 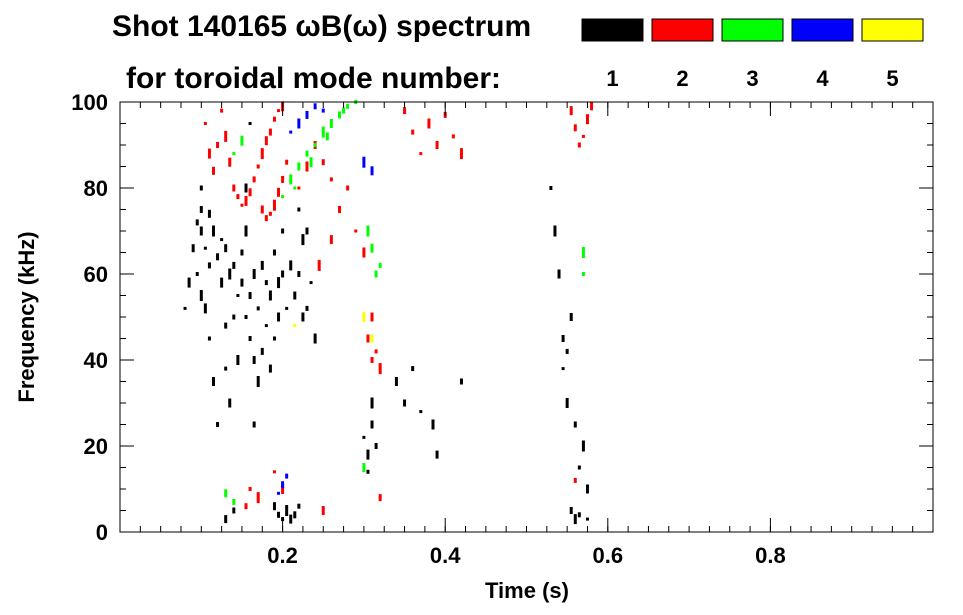 What do you see at coordinates (96, 188) in the screenshot?
I see `y-tick-label: 80` at bounding box center [96, 188].